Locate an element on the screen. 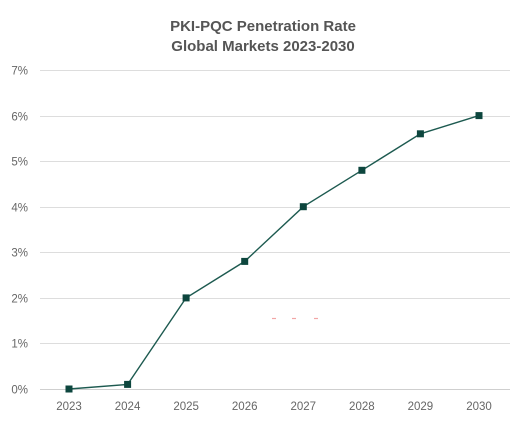 This screenshot has width=530, height=439. y-tick-label: 2% is located at coordinates (19, 300).